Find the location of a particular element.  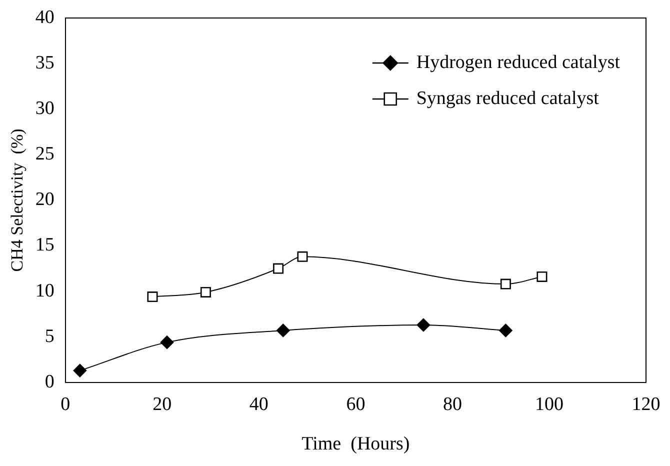

y-tick-label: 0 is located at coordinates (49, 381).